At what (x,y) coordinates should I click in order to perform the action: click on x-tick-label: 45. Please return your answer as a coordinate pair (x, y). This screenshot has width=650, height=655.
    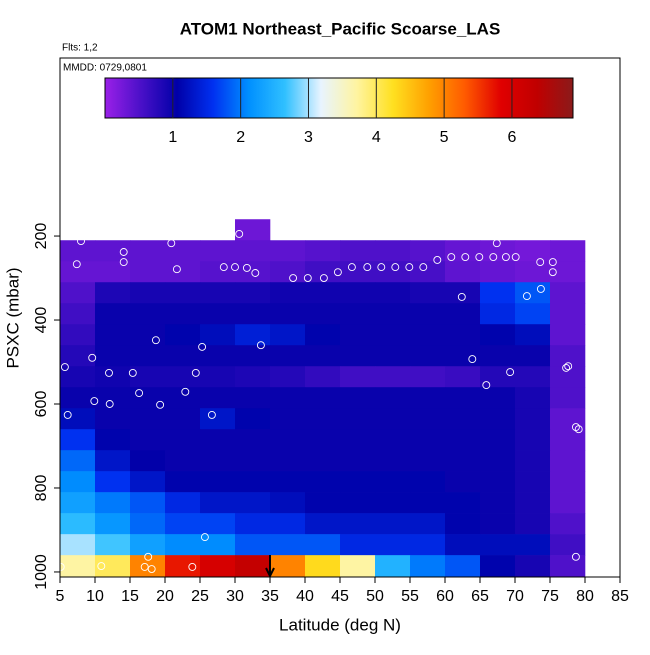
    Looking at the image, I should click on (340, 596).